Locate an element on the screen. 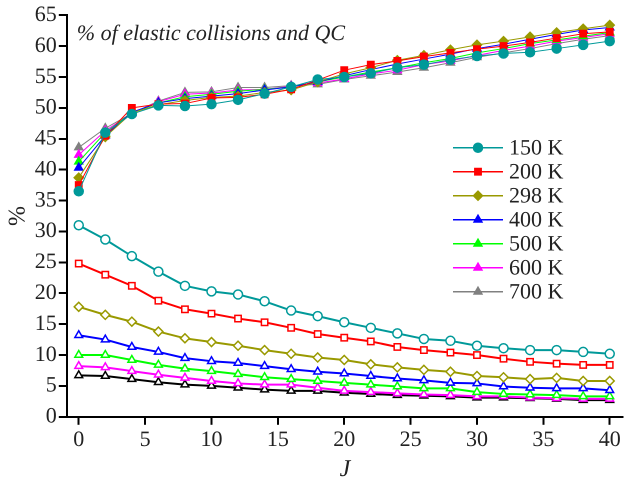 This screenshot has height=484, width=631. x-tick-label: 15 is located at coordinates (277, 438).